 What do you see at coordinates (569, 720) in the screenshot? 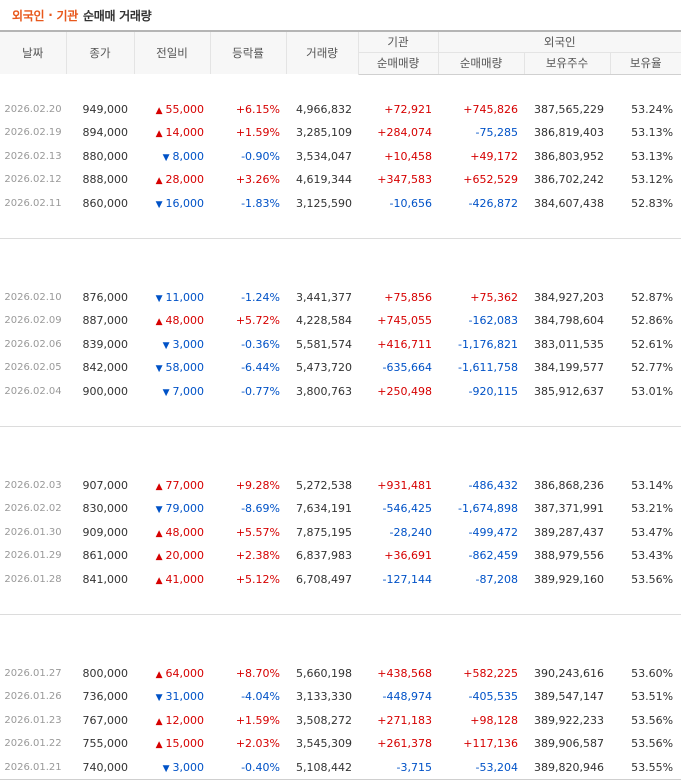
I see `cell-foreign-hold: 389,922,233` at bounding box center [569, 720].